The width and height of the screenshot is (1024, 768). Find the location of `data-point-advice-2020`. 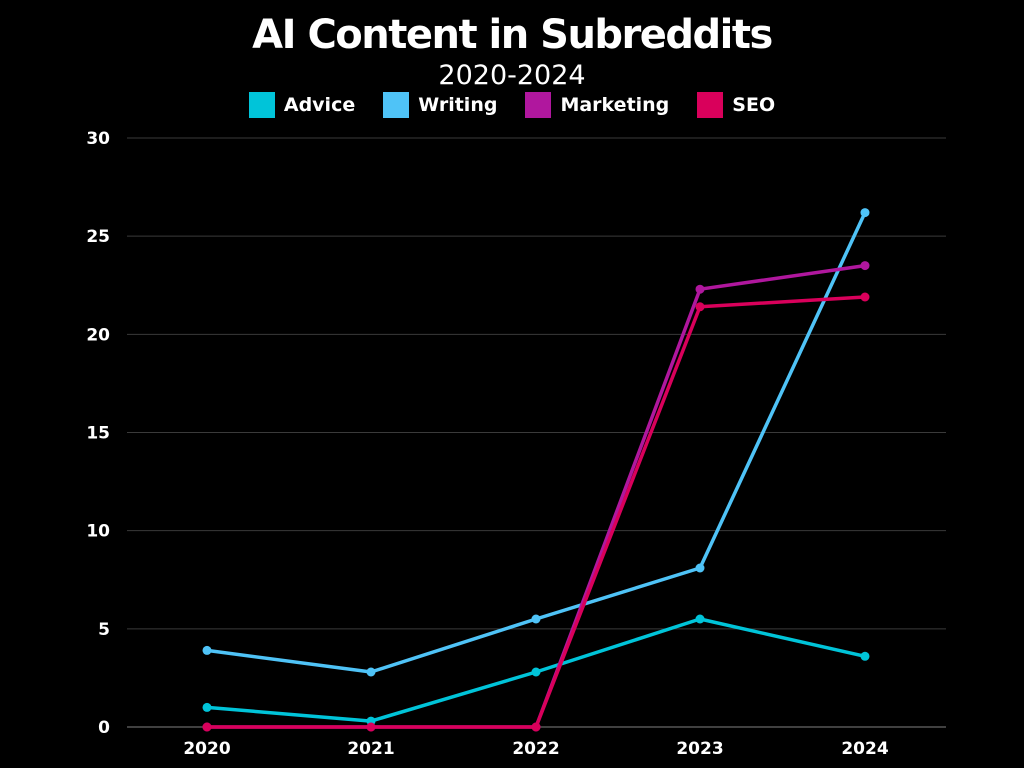

data-point-advice-2020 is located at coordinates (207, 707).